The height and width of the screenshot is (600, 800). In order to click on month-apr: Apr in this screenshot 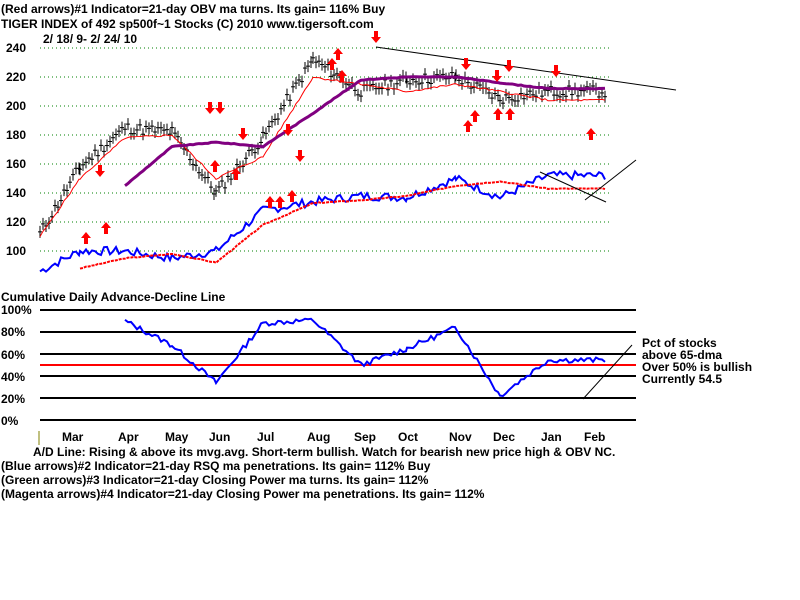, I will do `click(128, 437)`.